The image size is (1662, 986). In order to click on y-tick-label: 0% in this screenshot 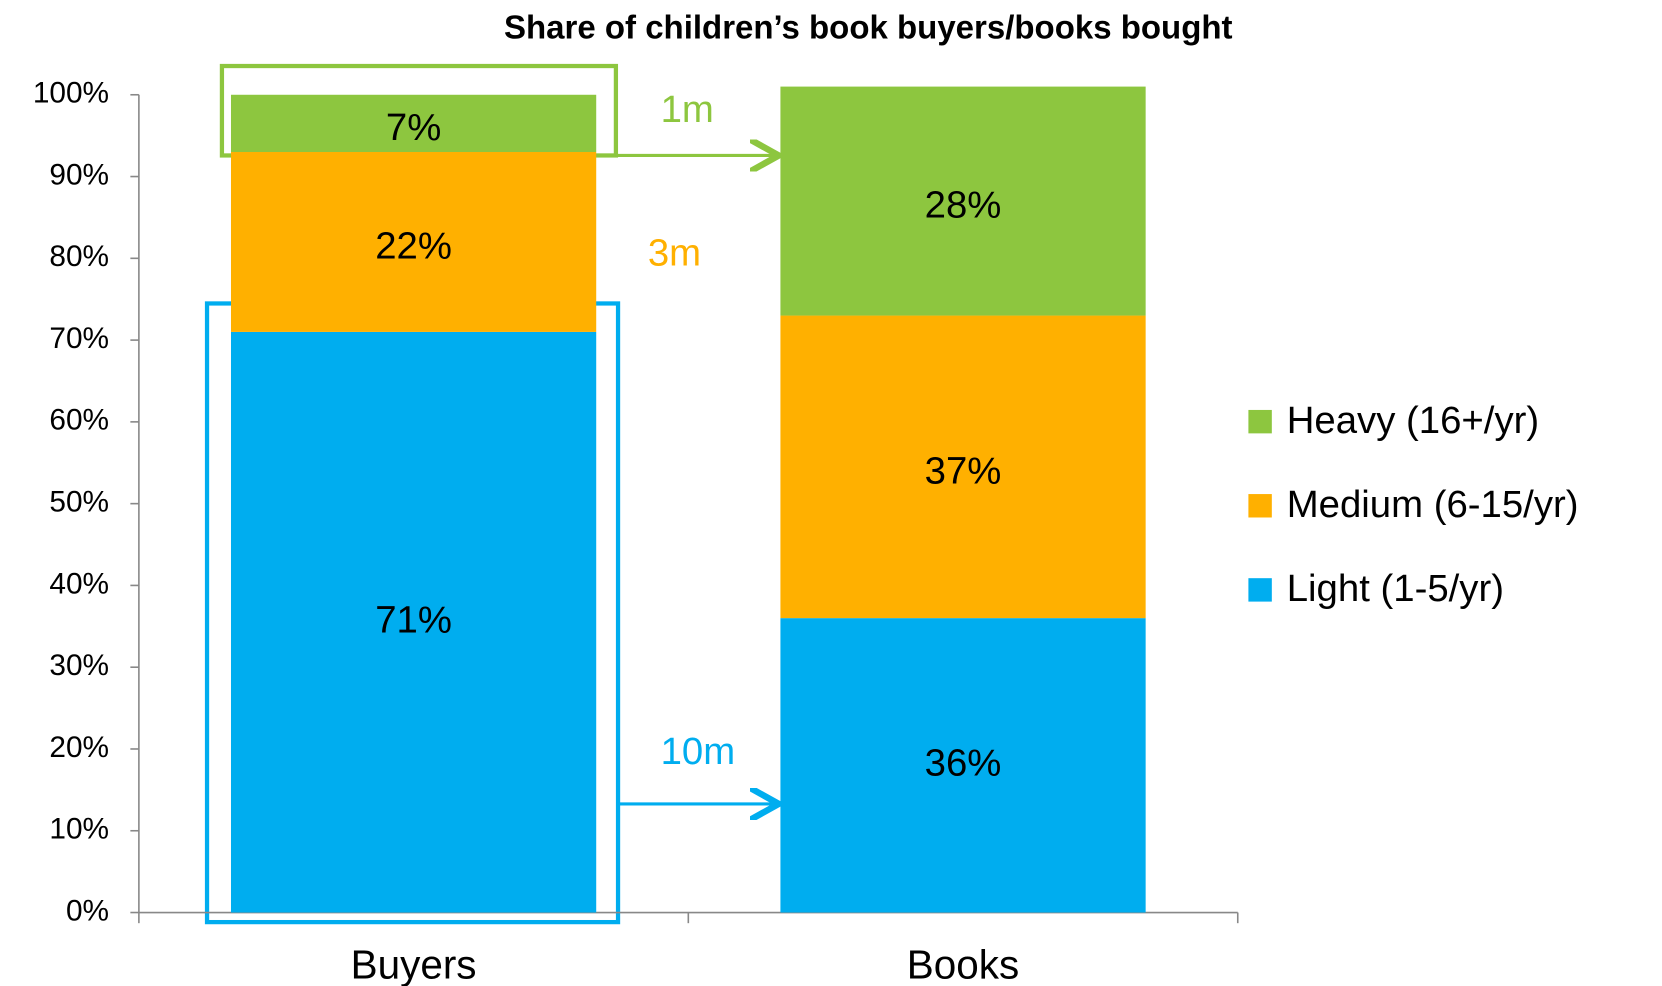, I will do `click(87, 910)`.